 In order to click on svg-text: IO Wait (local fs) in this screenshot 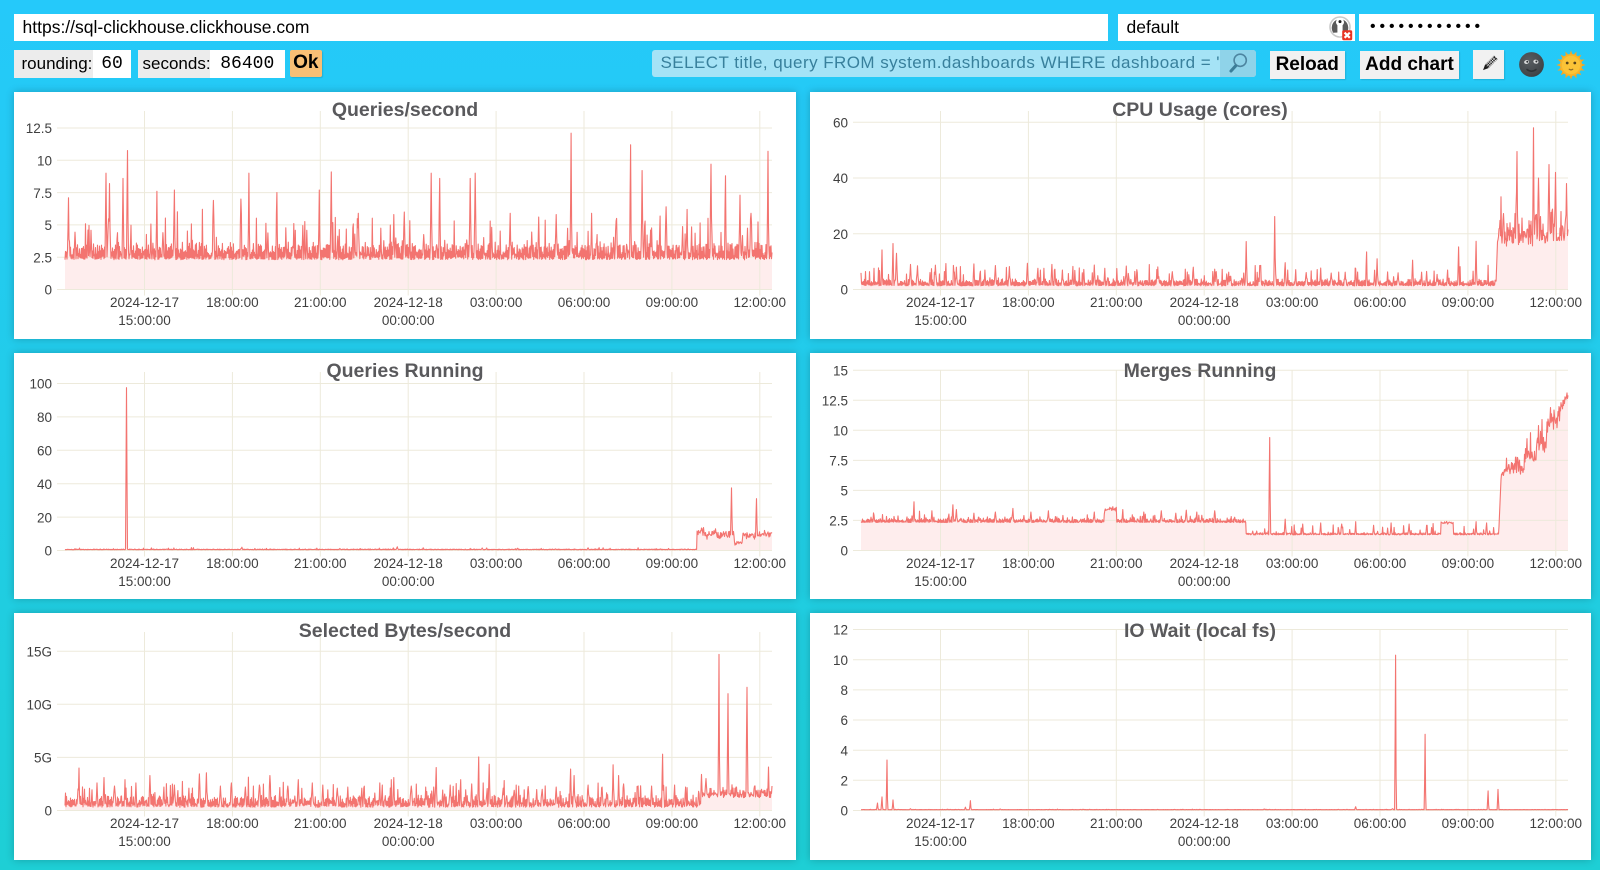, I will do `click(1200, 631)`.